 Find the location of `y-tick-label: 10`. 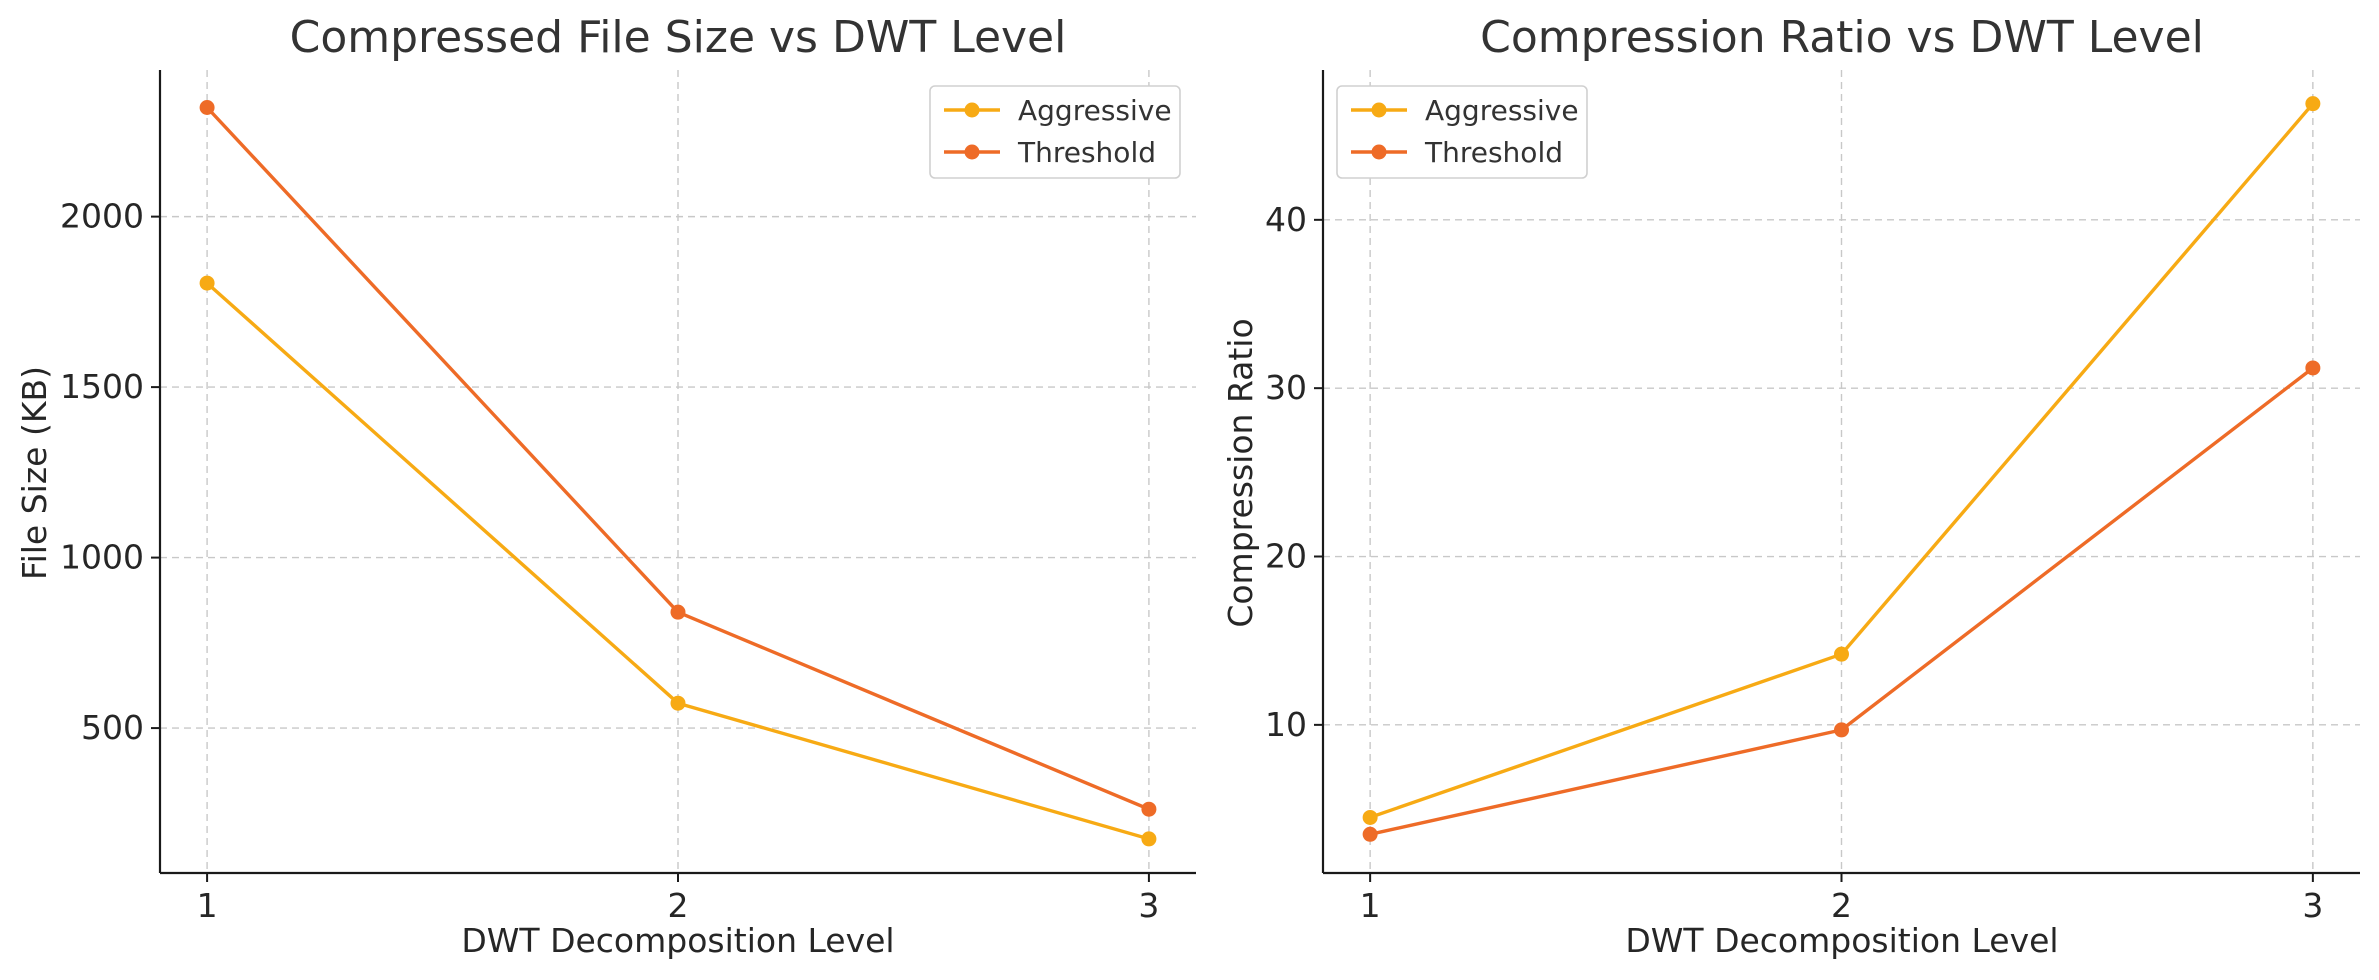

y-tick-label: 10 is located at coordinates (1286, 724).